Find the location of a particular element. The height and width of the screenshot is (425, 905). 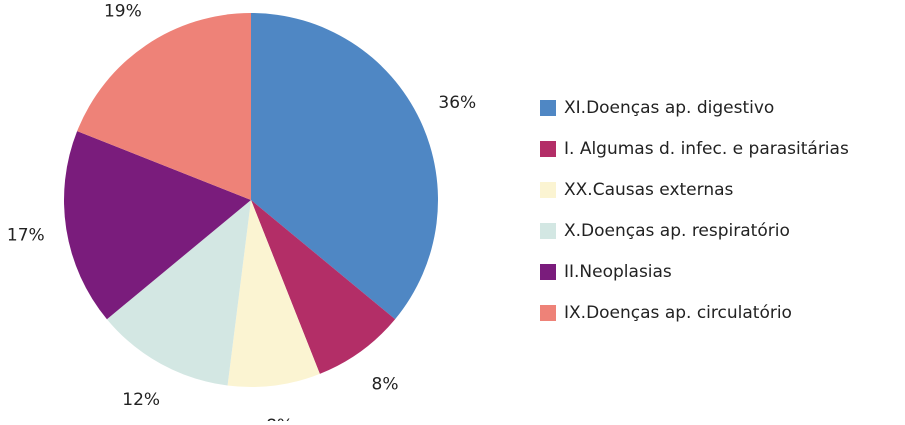

legend-label: IX.Doenças ap. circulatório is located at coordinates (678, 313).